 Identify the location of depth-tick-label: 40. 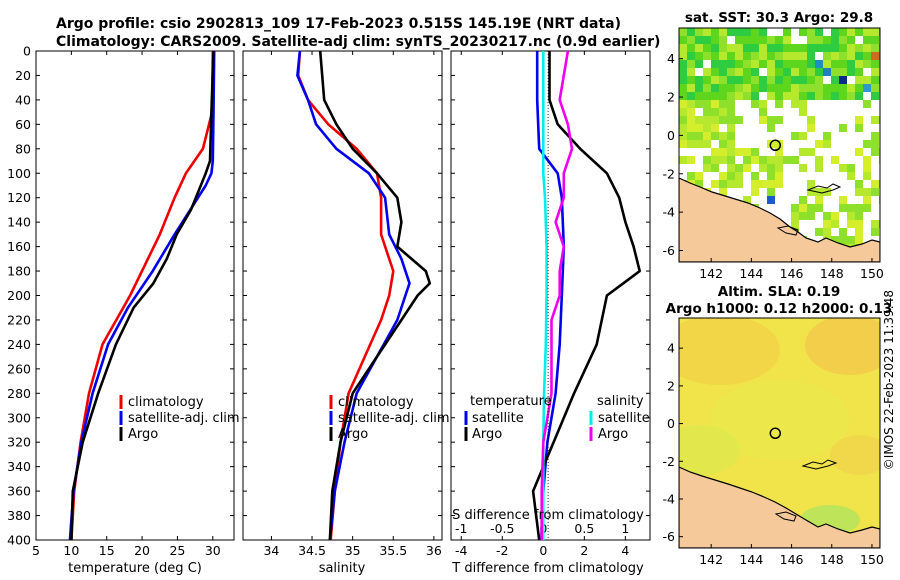
(23, 99).